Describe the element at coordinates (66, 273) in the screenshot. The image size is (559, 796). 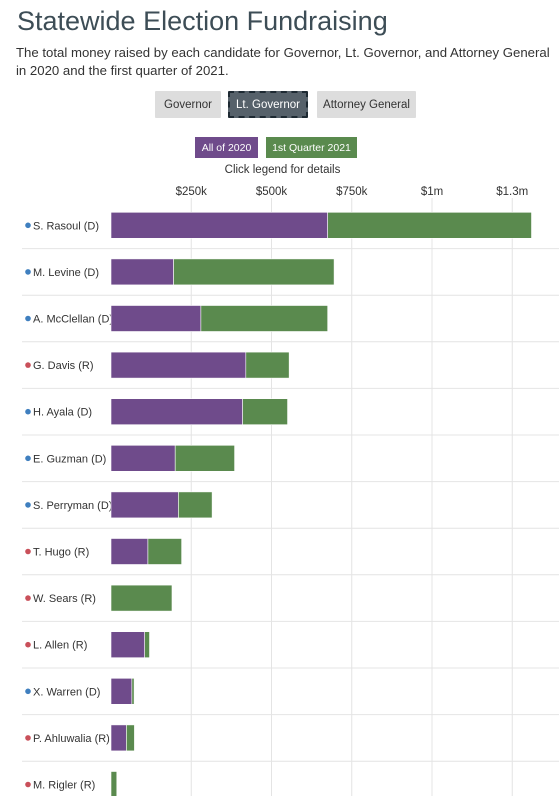
I see `candidate-label: M. Levine (D)` at that location.